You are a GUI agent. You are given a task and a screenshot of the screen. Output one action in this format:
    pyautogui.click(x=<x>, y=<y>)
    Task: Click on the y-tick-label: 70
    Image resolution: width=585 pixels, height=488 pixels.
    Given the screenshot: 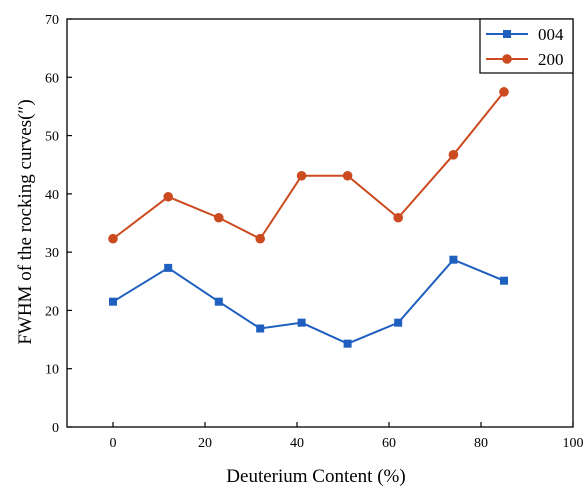 What is the action you would take?
    pyautogui.click(x=52, y=20)
    